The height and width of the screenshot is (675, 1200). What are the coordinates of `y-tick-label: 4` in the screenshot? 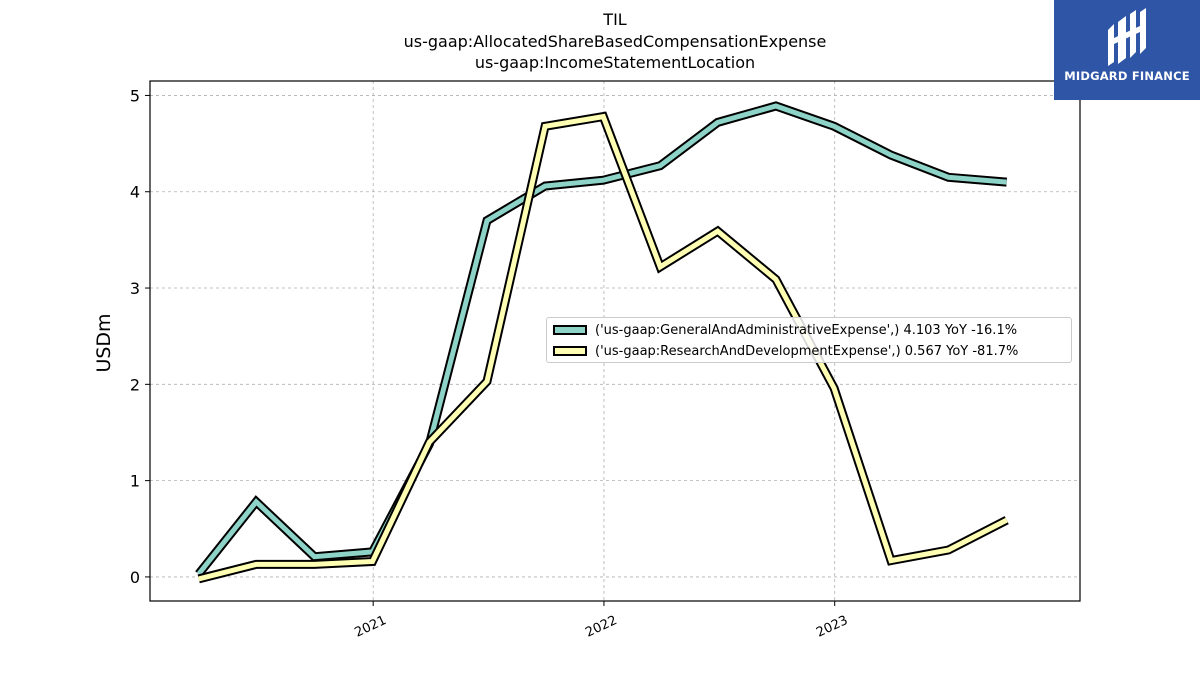 It's located at (135, 192).